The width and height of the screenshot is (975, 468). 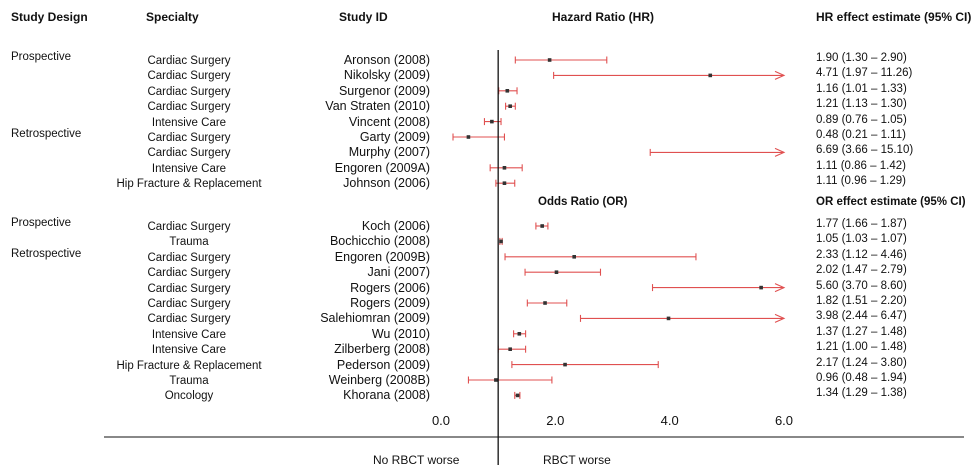 I want to click on header-hr-estimate: HR effect estimate (95% CI), so click(x=894, y=17).